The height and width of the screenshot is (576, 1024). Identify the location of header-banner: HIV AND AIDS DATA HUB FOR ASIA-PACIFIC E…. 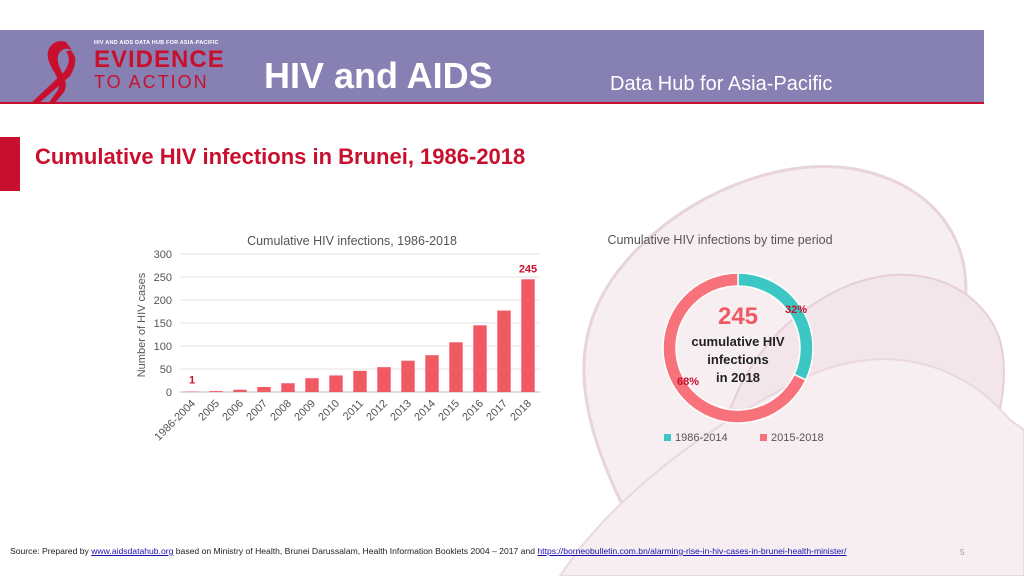
(492, 67).